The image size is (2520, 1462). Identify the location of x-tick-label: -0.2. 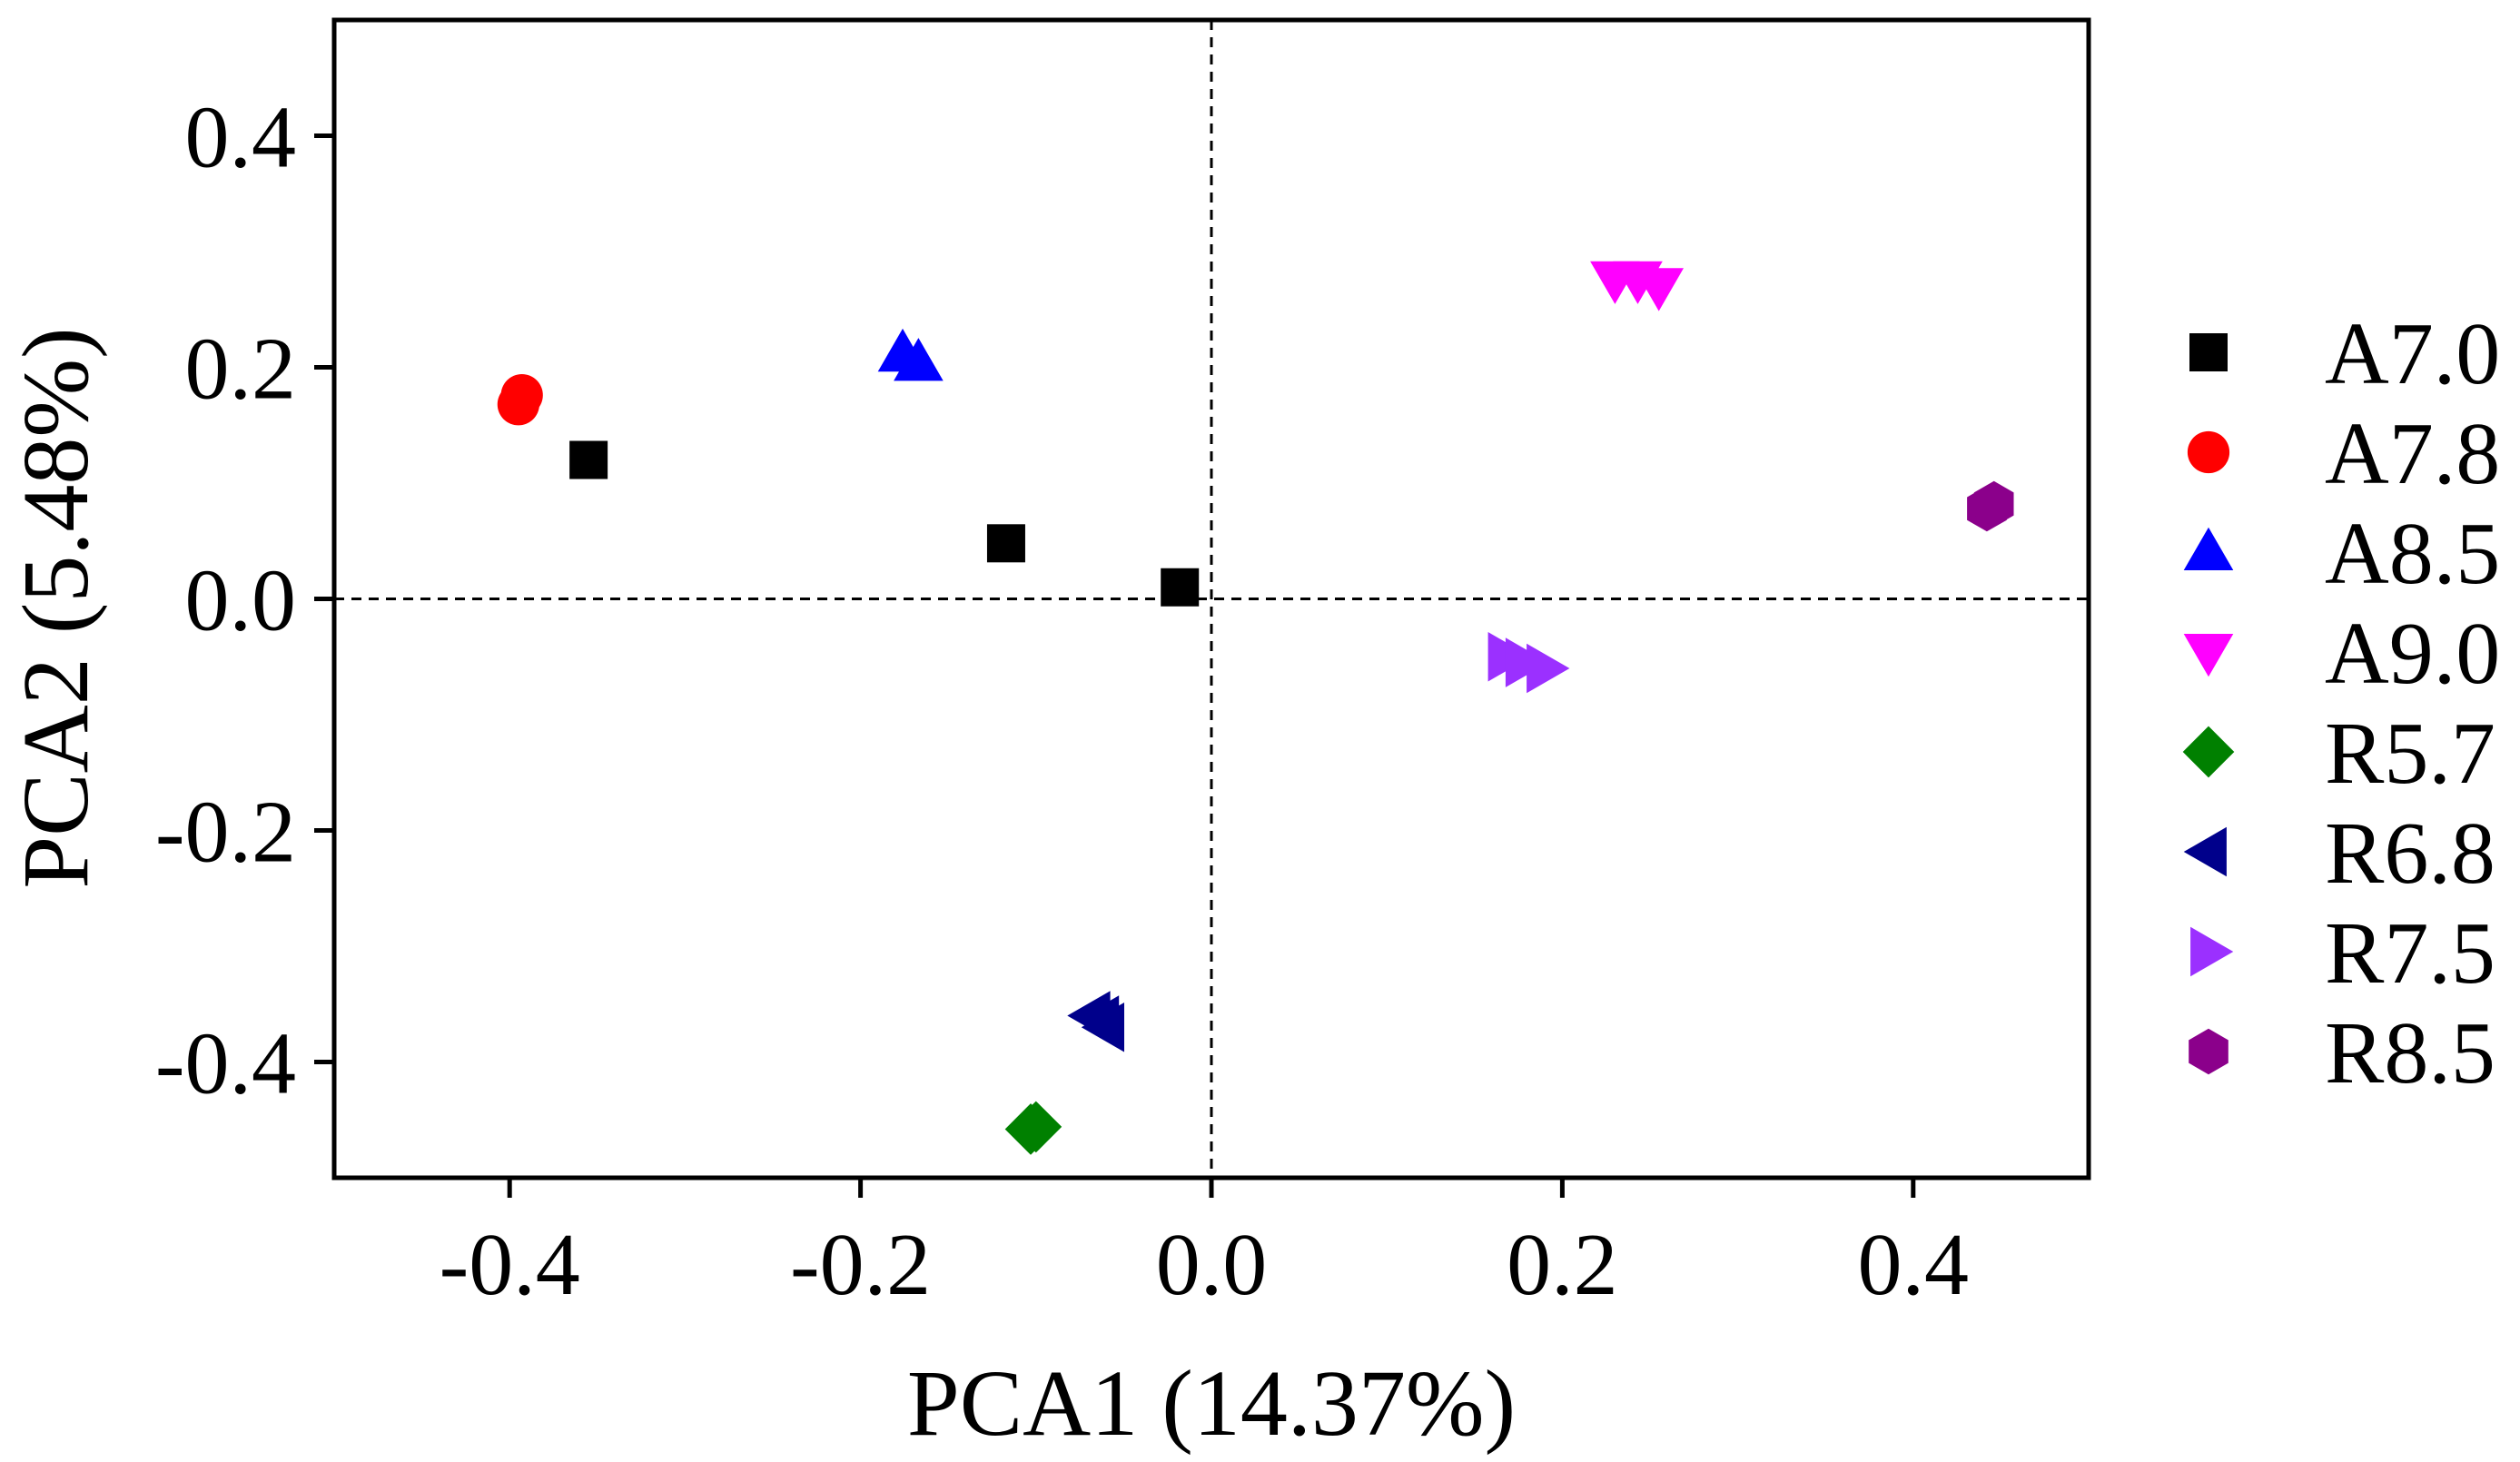
(861, 1265).